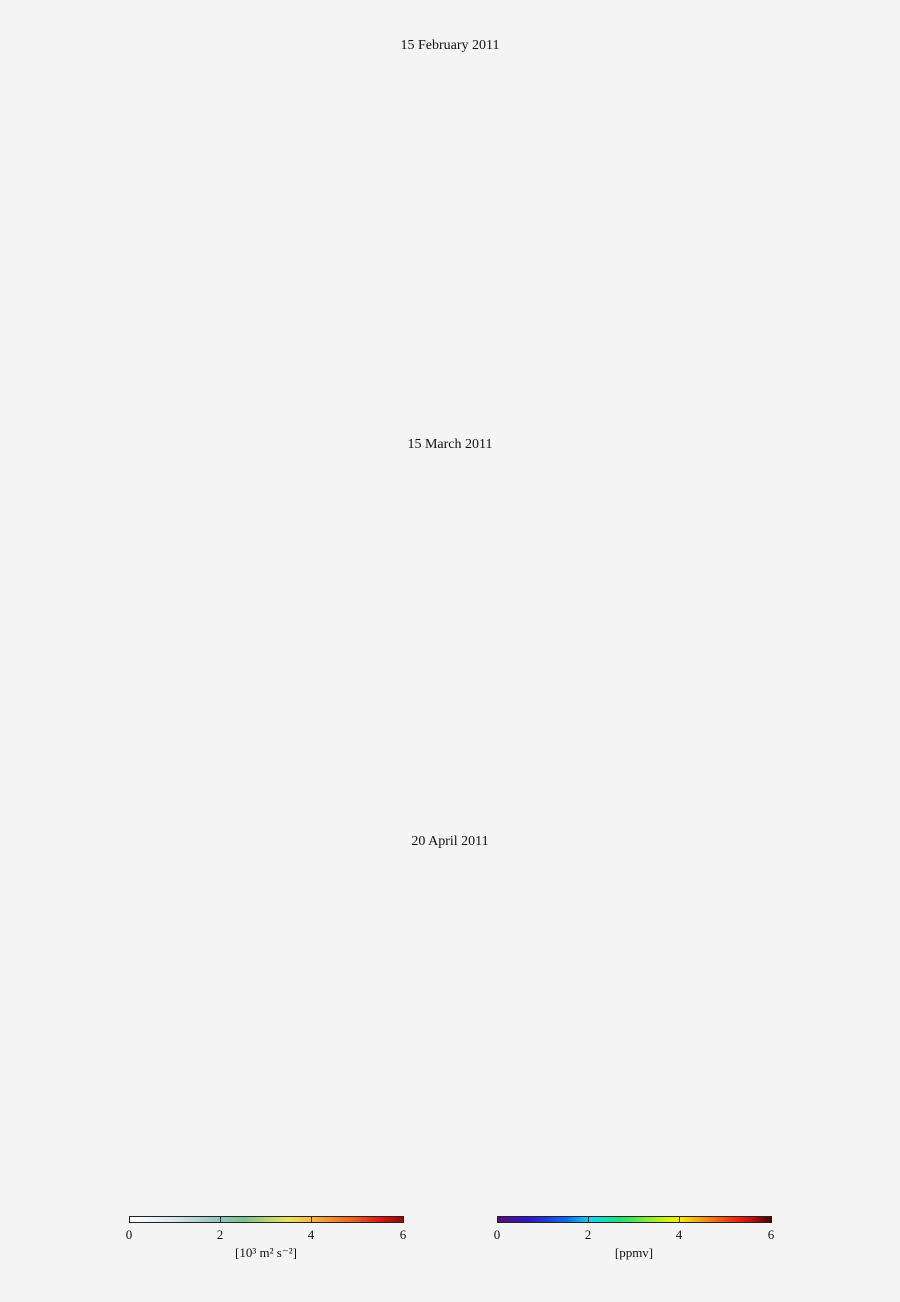  What do you see at coordinates (403, 1234) in the screenshot?
I see `colorbar-left-tick-label: 6` at bounding box center [403, 1234].